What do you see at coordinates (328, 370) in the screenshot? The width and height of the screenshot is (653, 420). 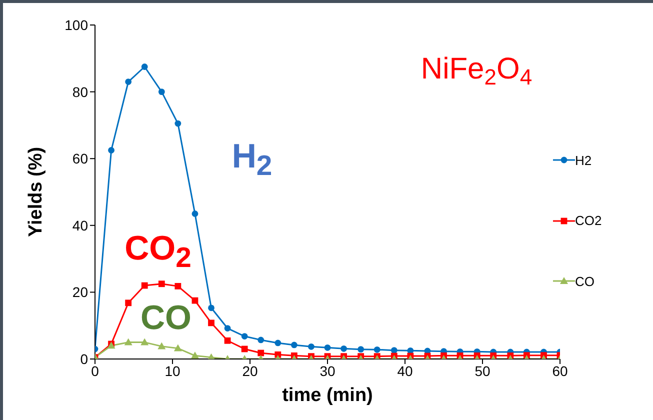 I see `x-tick-label: 30` at bounding box center [328, 370].